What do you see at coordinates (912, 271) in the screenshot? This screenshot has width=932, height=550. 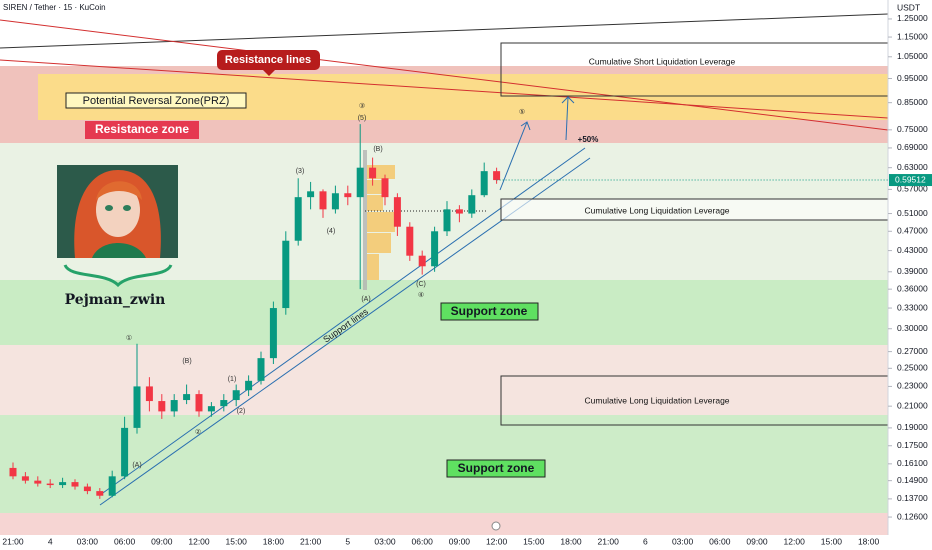 I see `y-tick-label: 0.39000` at bounding box center [912, 271].